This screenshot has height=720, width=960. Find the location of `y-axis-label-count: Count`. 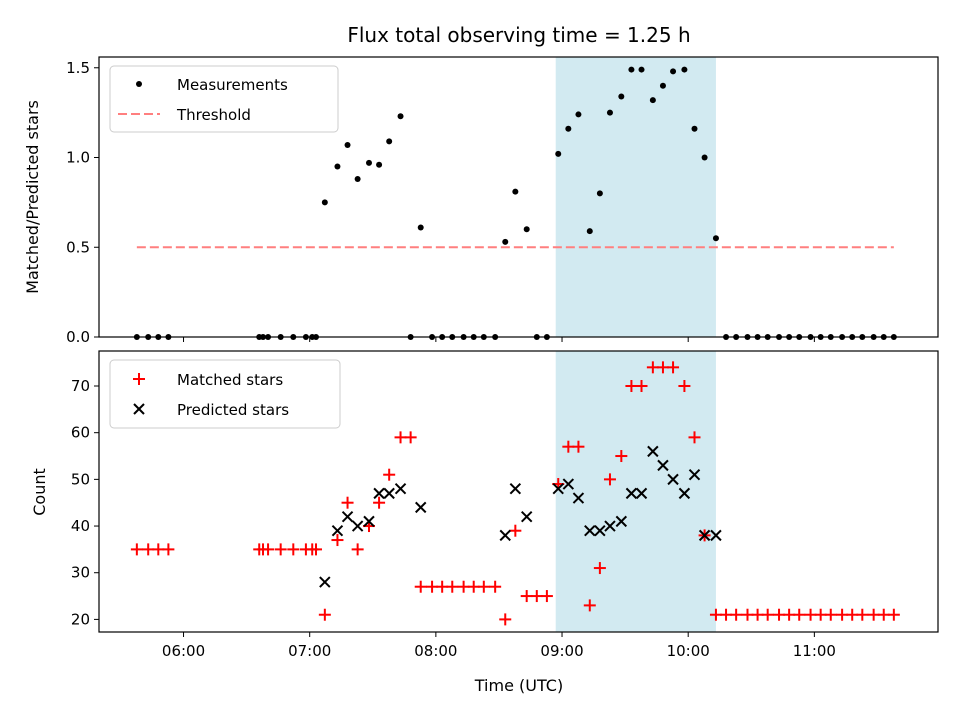

y-axis-label-count: Count is located at coordinates (39, 492).